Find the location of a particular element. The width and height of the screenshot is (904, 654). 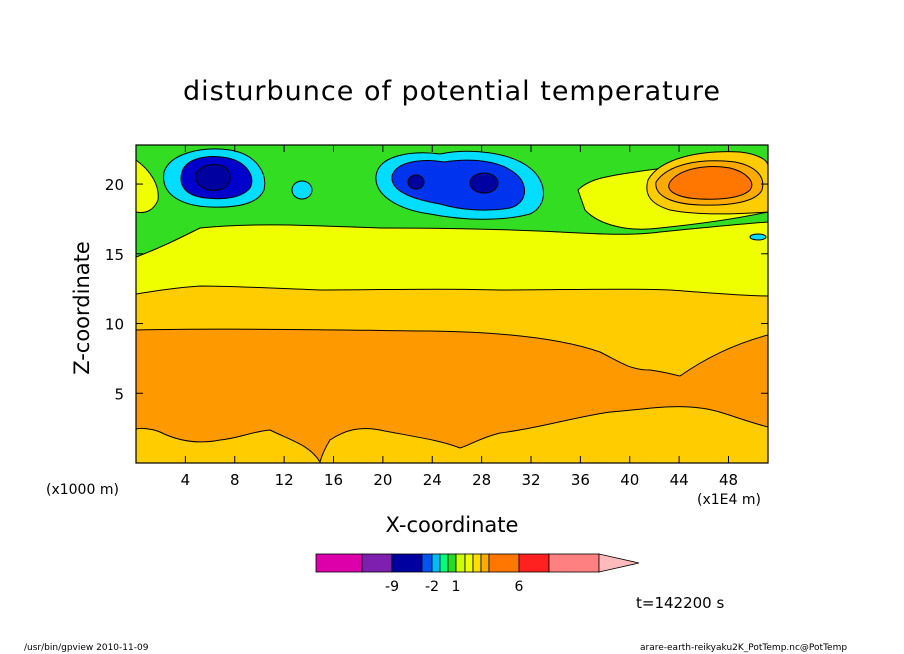

contour-band-orange is located at coordinates (452, 395).